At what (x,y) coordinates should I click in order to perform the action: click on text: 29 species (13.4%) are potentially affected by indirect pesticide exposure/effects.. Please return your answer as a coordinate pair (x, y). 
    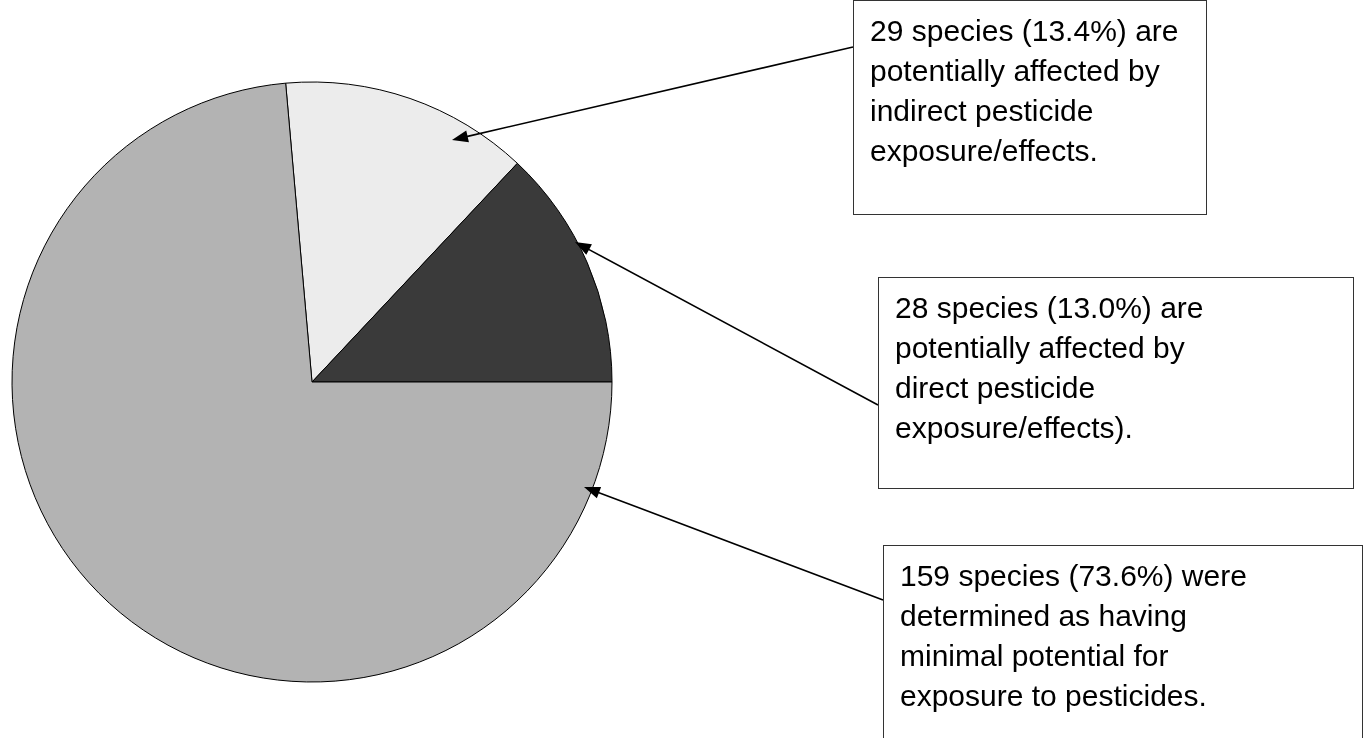
    Looking at the image, I should click on (1025, 91).